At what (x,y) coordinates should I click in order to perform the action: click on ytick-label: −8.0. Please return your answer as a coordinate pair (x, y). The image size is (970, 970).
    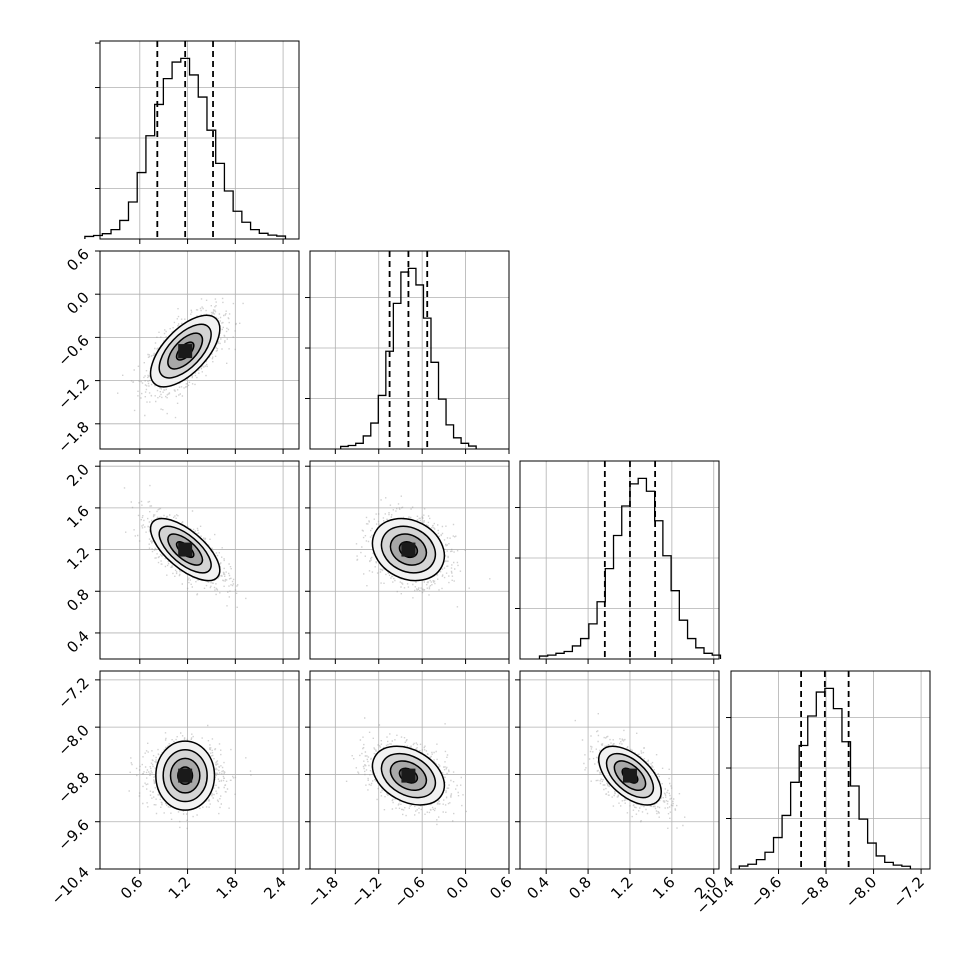
    Looking at the image, I should click on (73, 740).